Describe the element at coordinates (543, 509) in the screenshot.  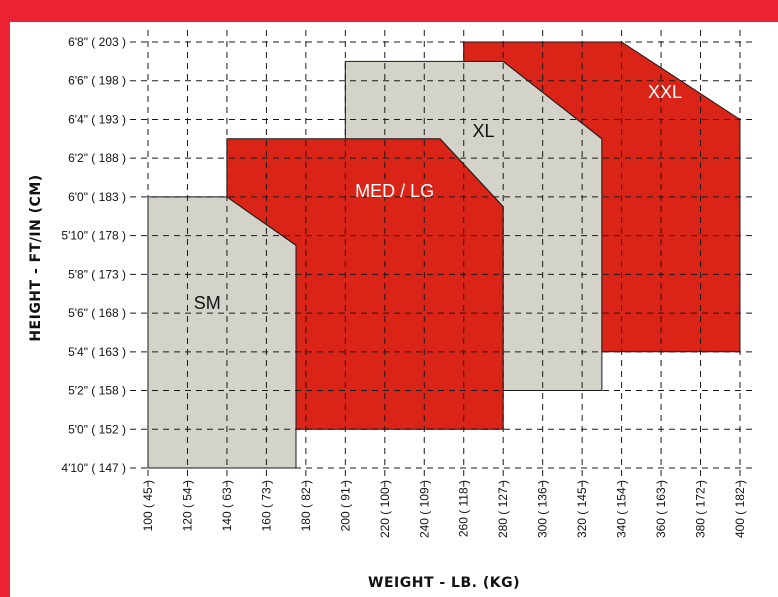
I see `x-tick-label: 300 ( 136 )` at that location.